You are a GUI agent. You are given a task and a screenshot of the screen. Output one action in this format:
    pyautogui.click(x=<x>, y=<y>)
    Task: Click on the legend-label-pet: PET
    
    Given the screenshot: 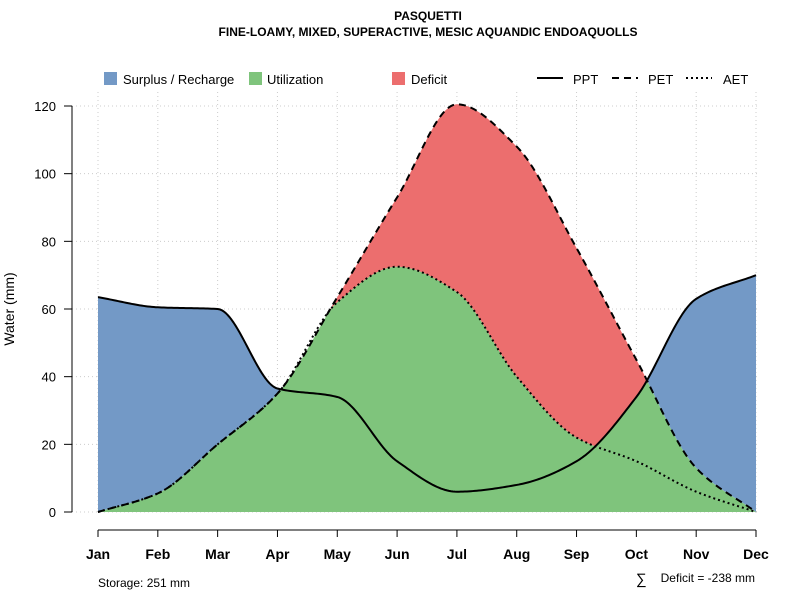 What is the action you would take?
    pyautogui.click(x=660, y=79)
    